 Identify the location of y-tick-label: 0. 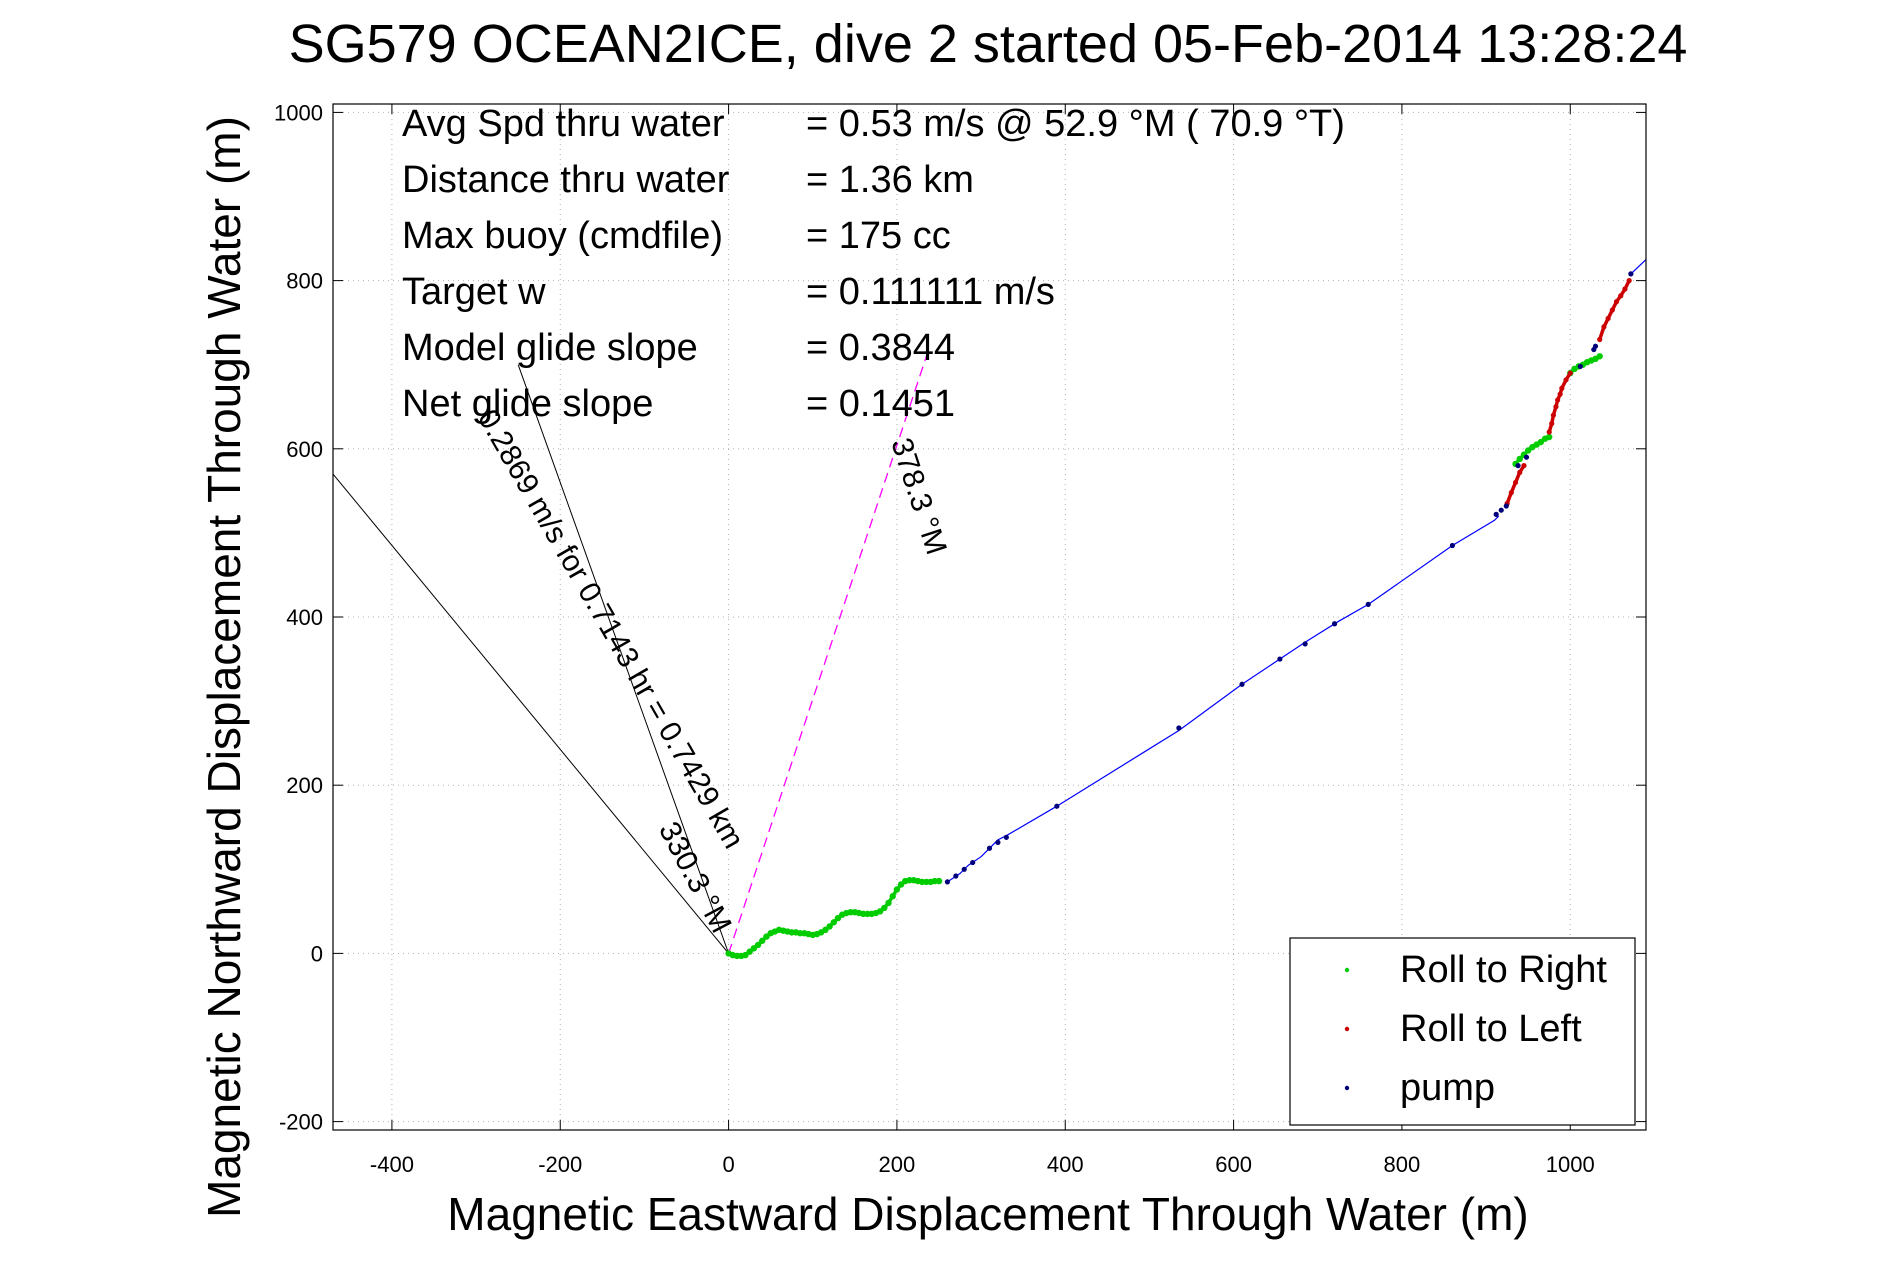
(317, 953).